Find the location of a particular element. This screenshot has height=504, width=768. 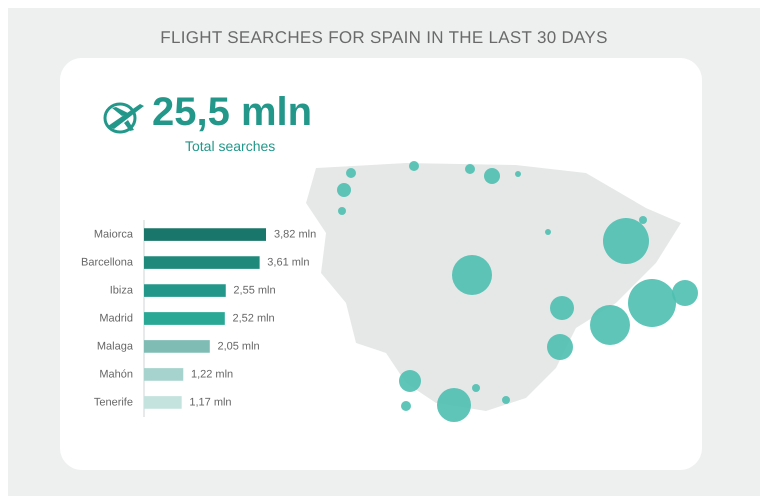

y-tick-label: Barcellona is located at coordinates (107, 262).